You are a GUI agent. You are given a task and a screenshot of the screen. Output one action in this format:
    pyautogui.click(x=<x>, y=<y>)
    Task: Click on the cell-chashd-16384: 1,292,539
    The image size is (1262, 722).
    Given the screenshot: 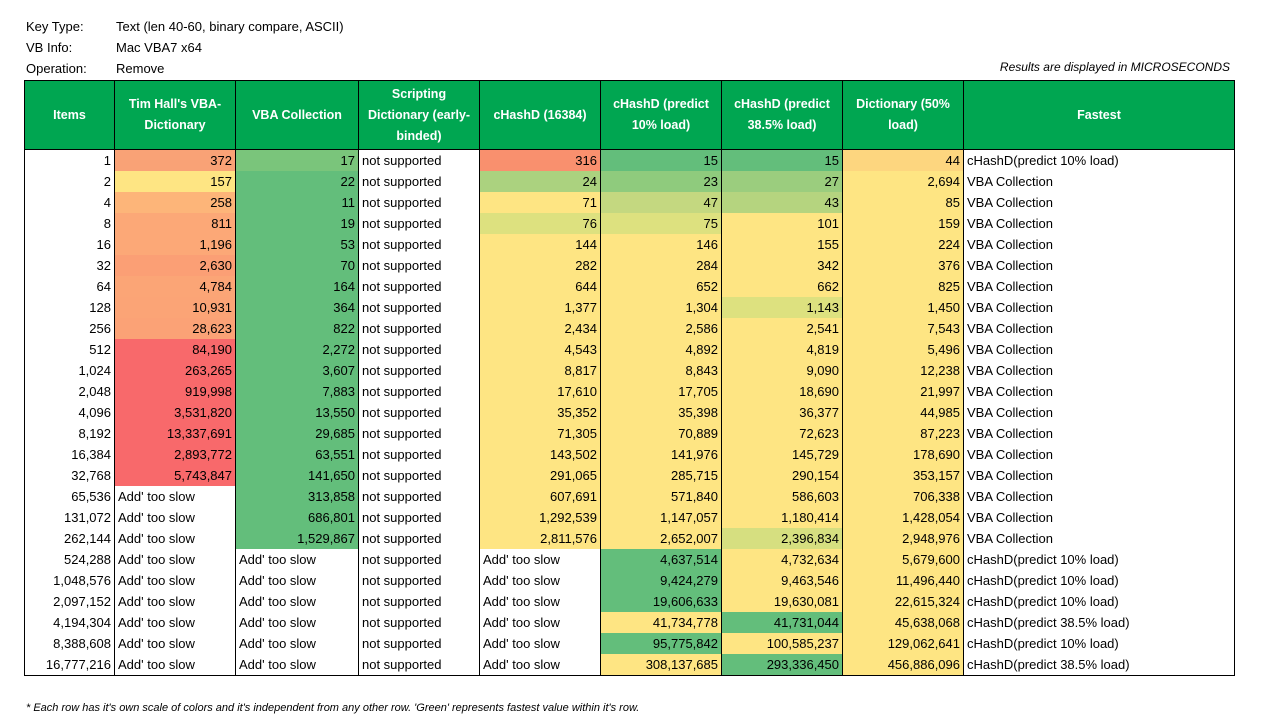 What is the action you would take?
    pyautogui.click(x=540, y=517)
    